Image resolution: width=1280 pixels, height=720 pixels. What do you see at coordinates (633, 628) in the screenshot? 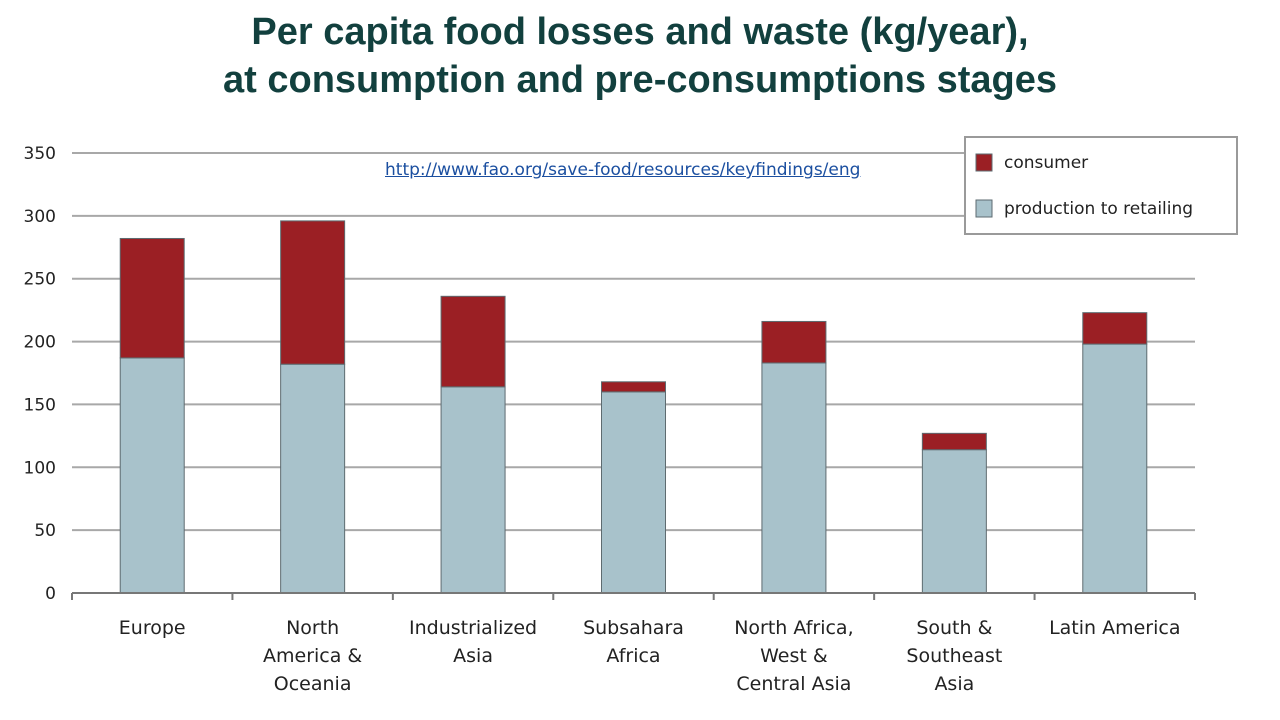
I see `x-category-label-line: Subsahara` at bounding box center [633, 628].